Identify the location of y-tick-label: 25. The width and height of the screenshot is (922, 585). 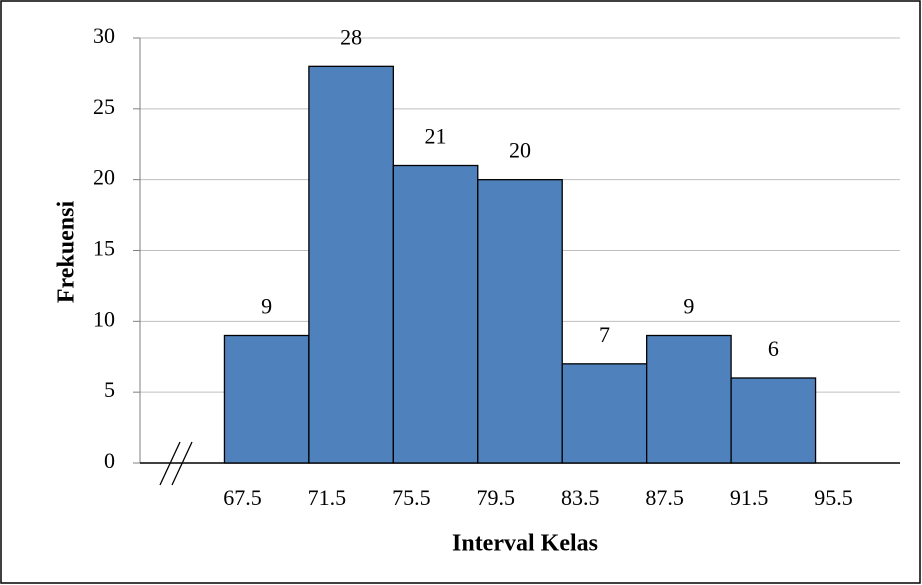
(104, 106).